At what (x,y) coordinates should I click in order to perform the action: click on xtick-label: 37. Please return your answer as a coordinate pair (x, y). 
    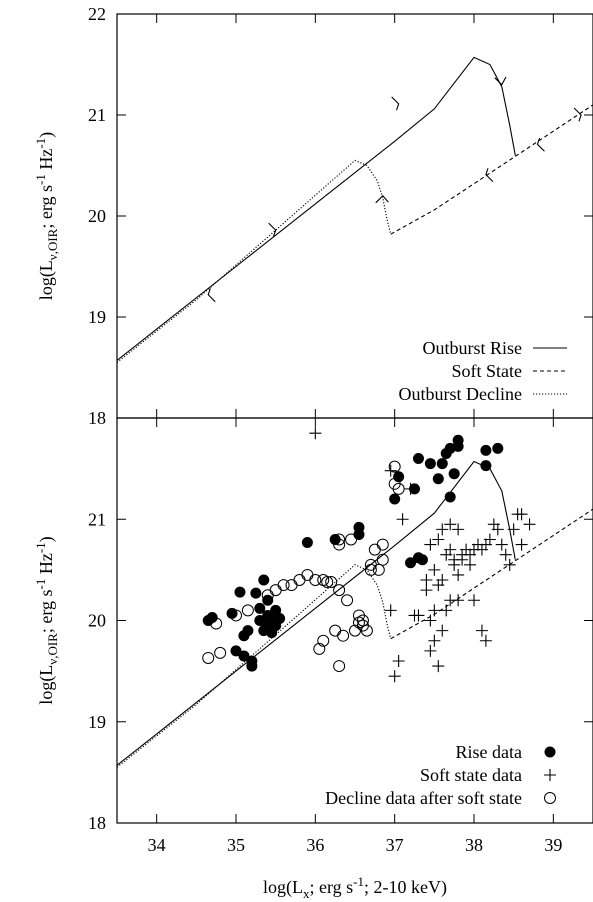
    Looking at the image, I should click on (395, 845).